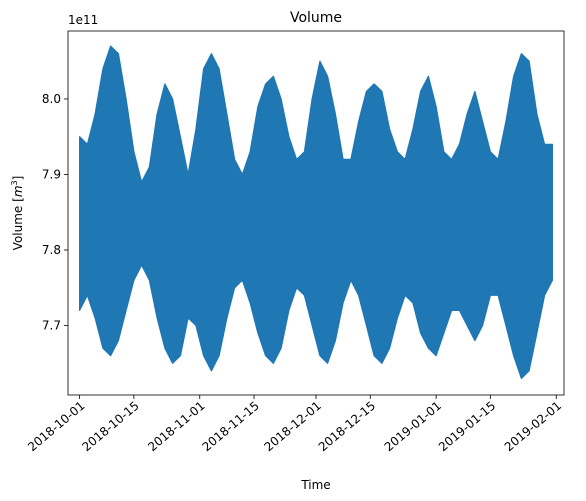  Describe the element at coordinates (51, 99) in the screenshot. I see `y-tick-label: 8.0` at that location.